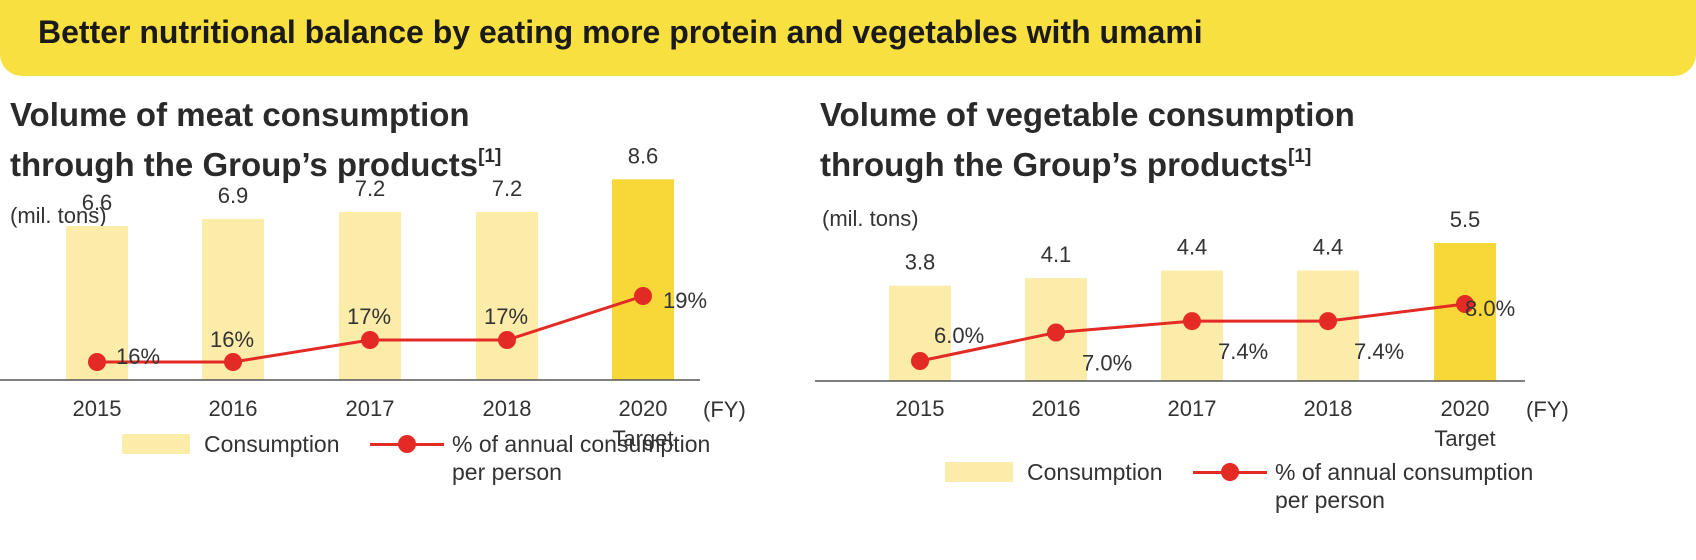  What do you see at coordinates (490, 156) in the screenshot?
I see `meat-title-footnote: [1]` at bounding box center [490, 156].